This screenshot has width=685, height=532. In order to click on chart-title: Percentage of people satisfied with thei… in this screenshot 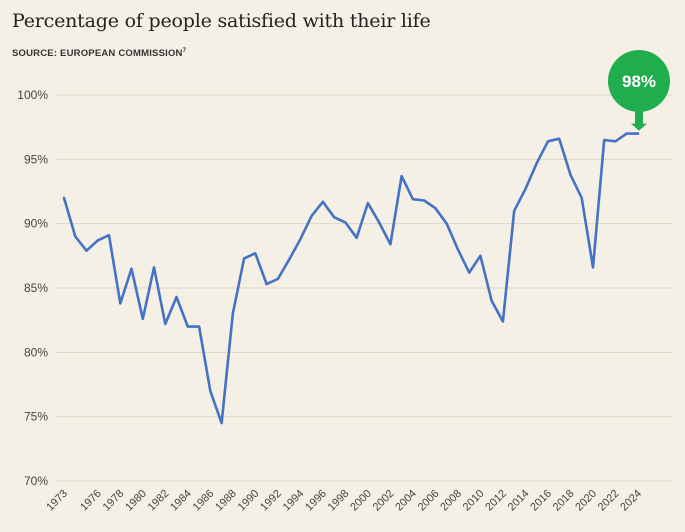, I will do `click(221, 21)`.